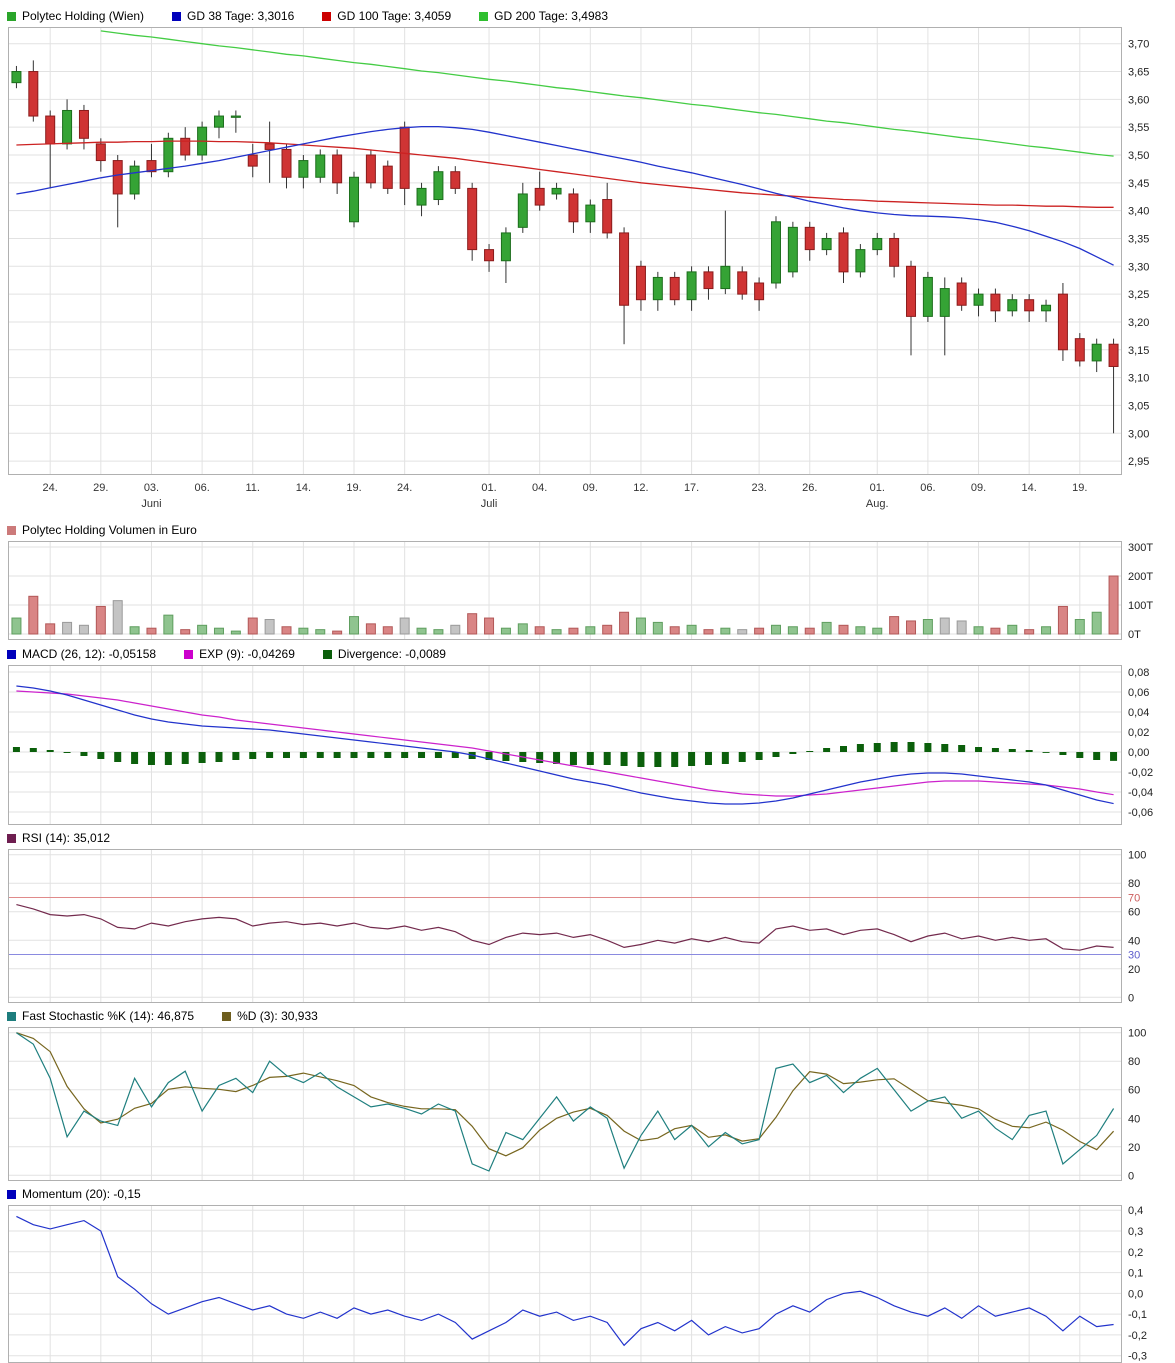 Image resolution: width=1175 pixels, height=1363 pixels. I want to click on volume-legend: Polytec Holding Volumen in Euro, so click(587, 530).